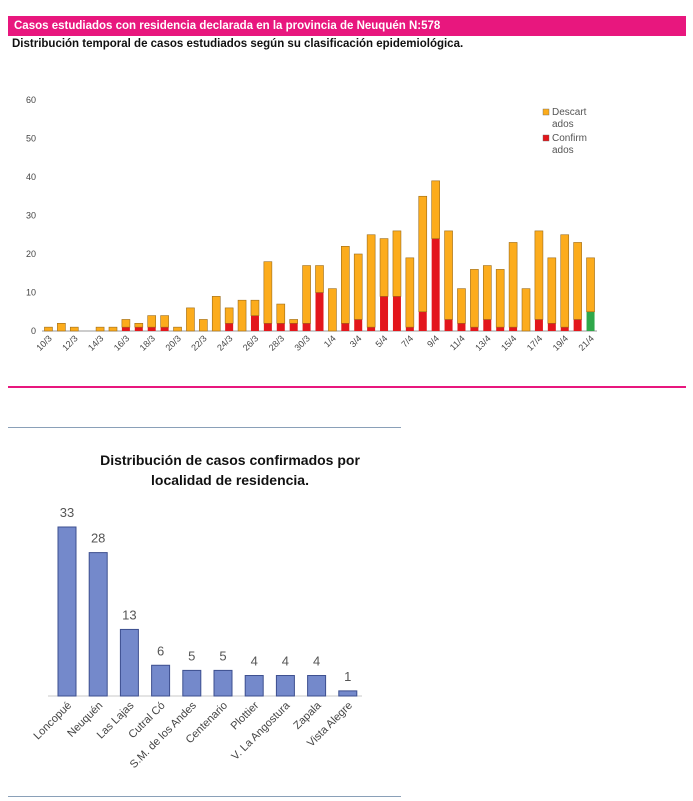  What do you see at coordinates (98, 538) in the screenshot?
I see `bar-value-label: 28` at bounding box center [98, 538].